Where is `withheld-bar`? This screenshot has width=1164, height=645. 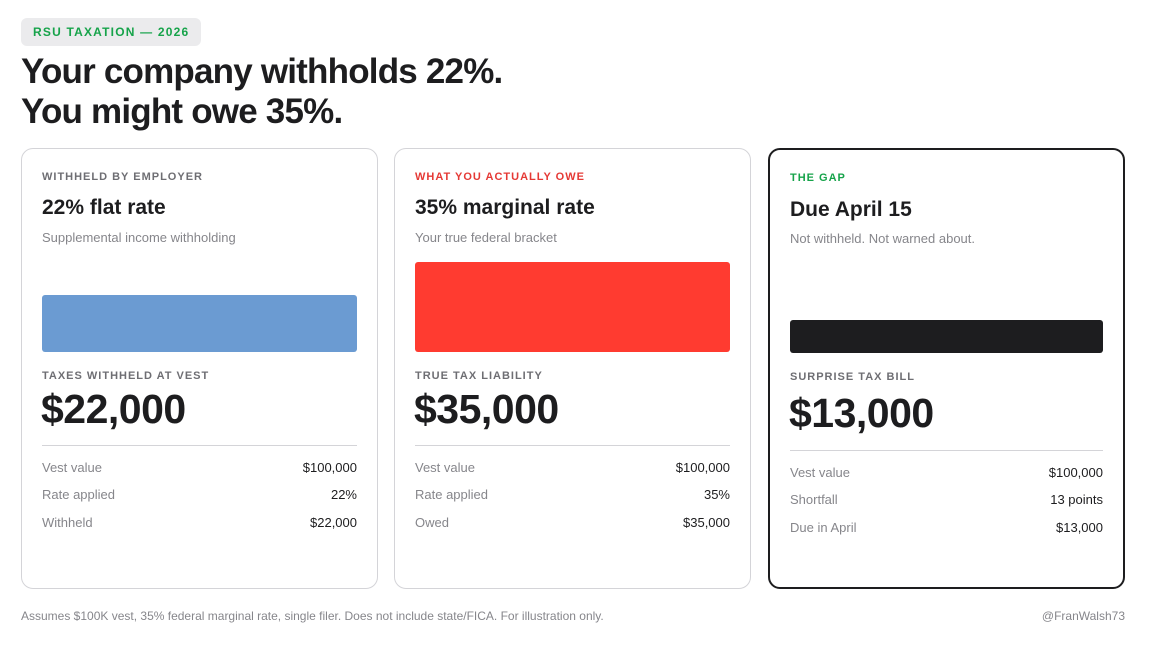
withheld-bar is located at coordinates (199, 323).